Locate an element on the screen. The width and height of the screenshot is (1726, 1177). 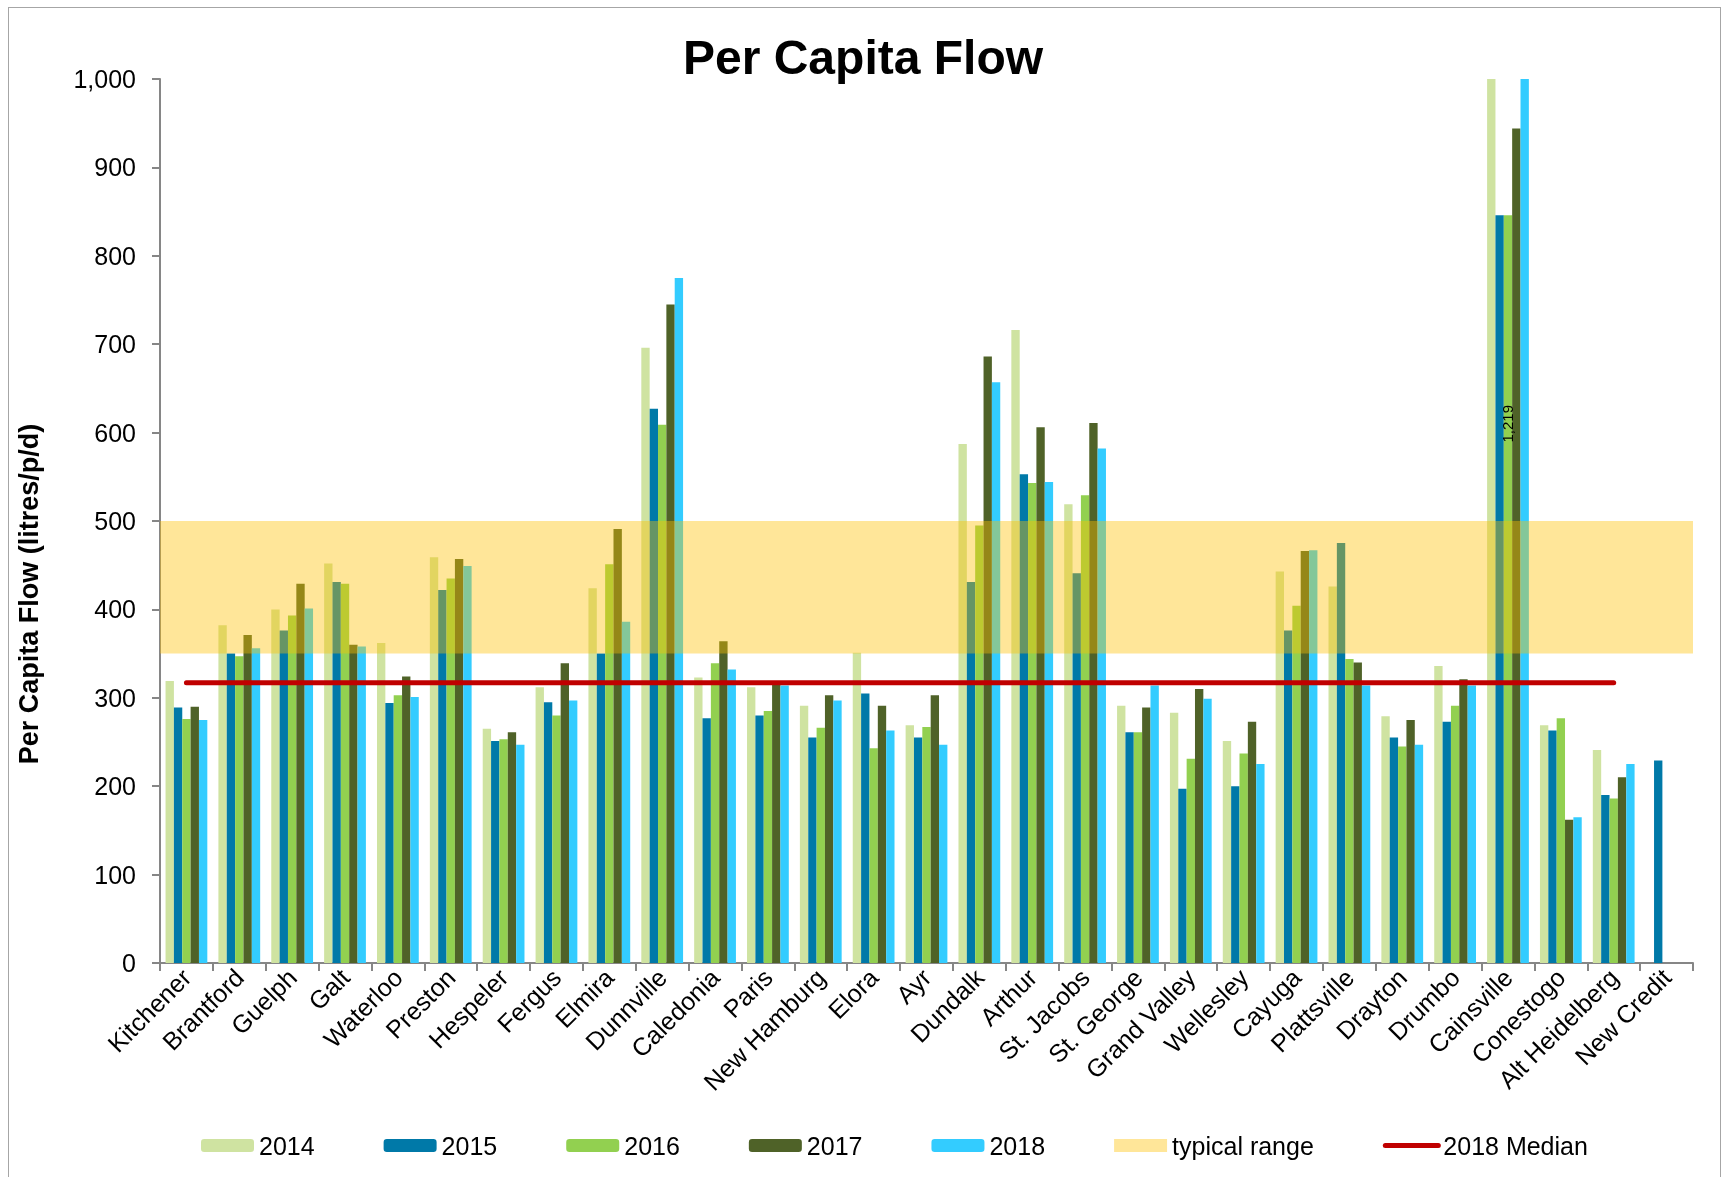
legend-label: 2014 is located at coordinates (287, 1145).